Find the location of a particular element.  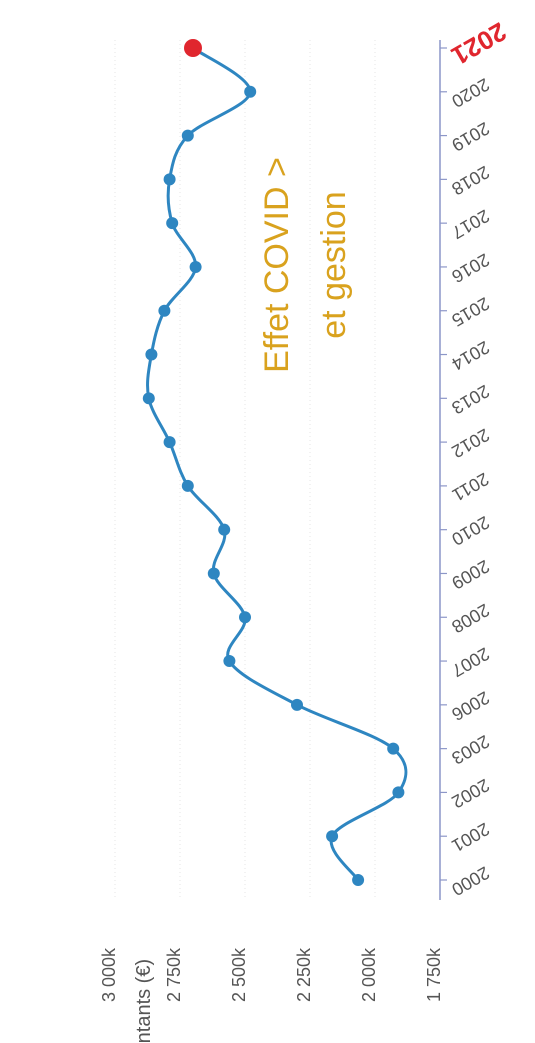

x-tick-label: 2001 is located at coordinates (470, 837).